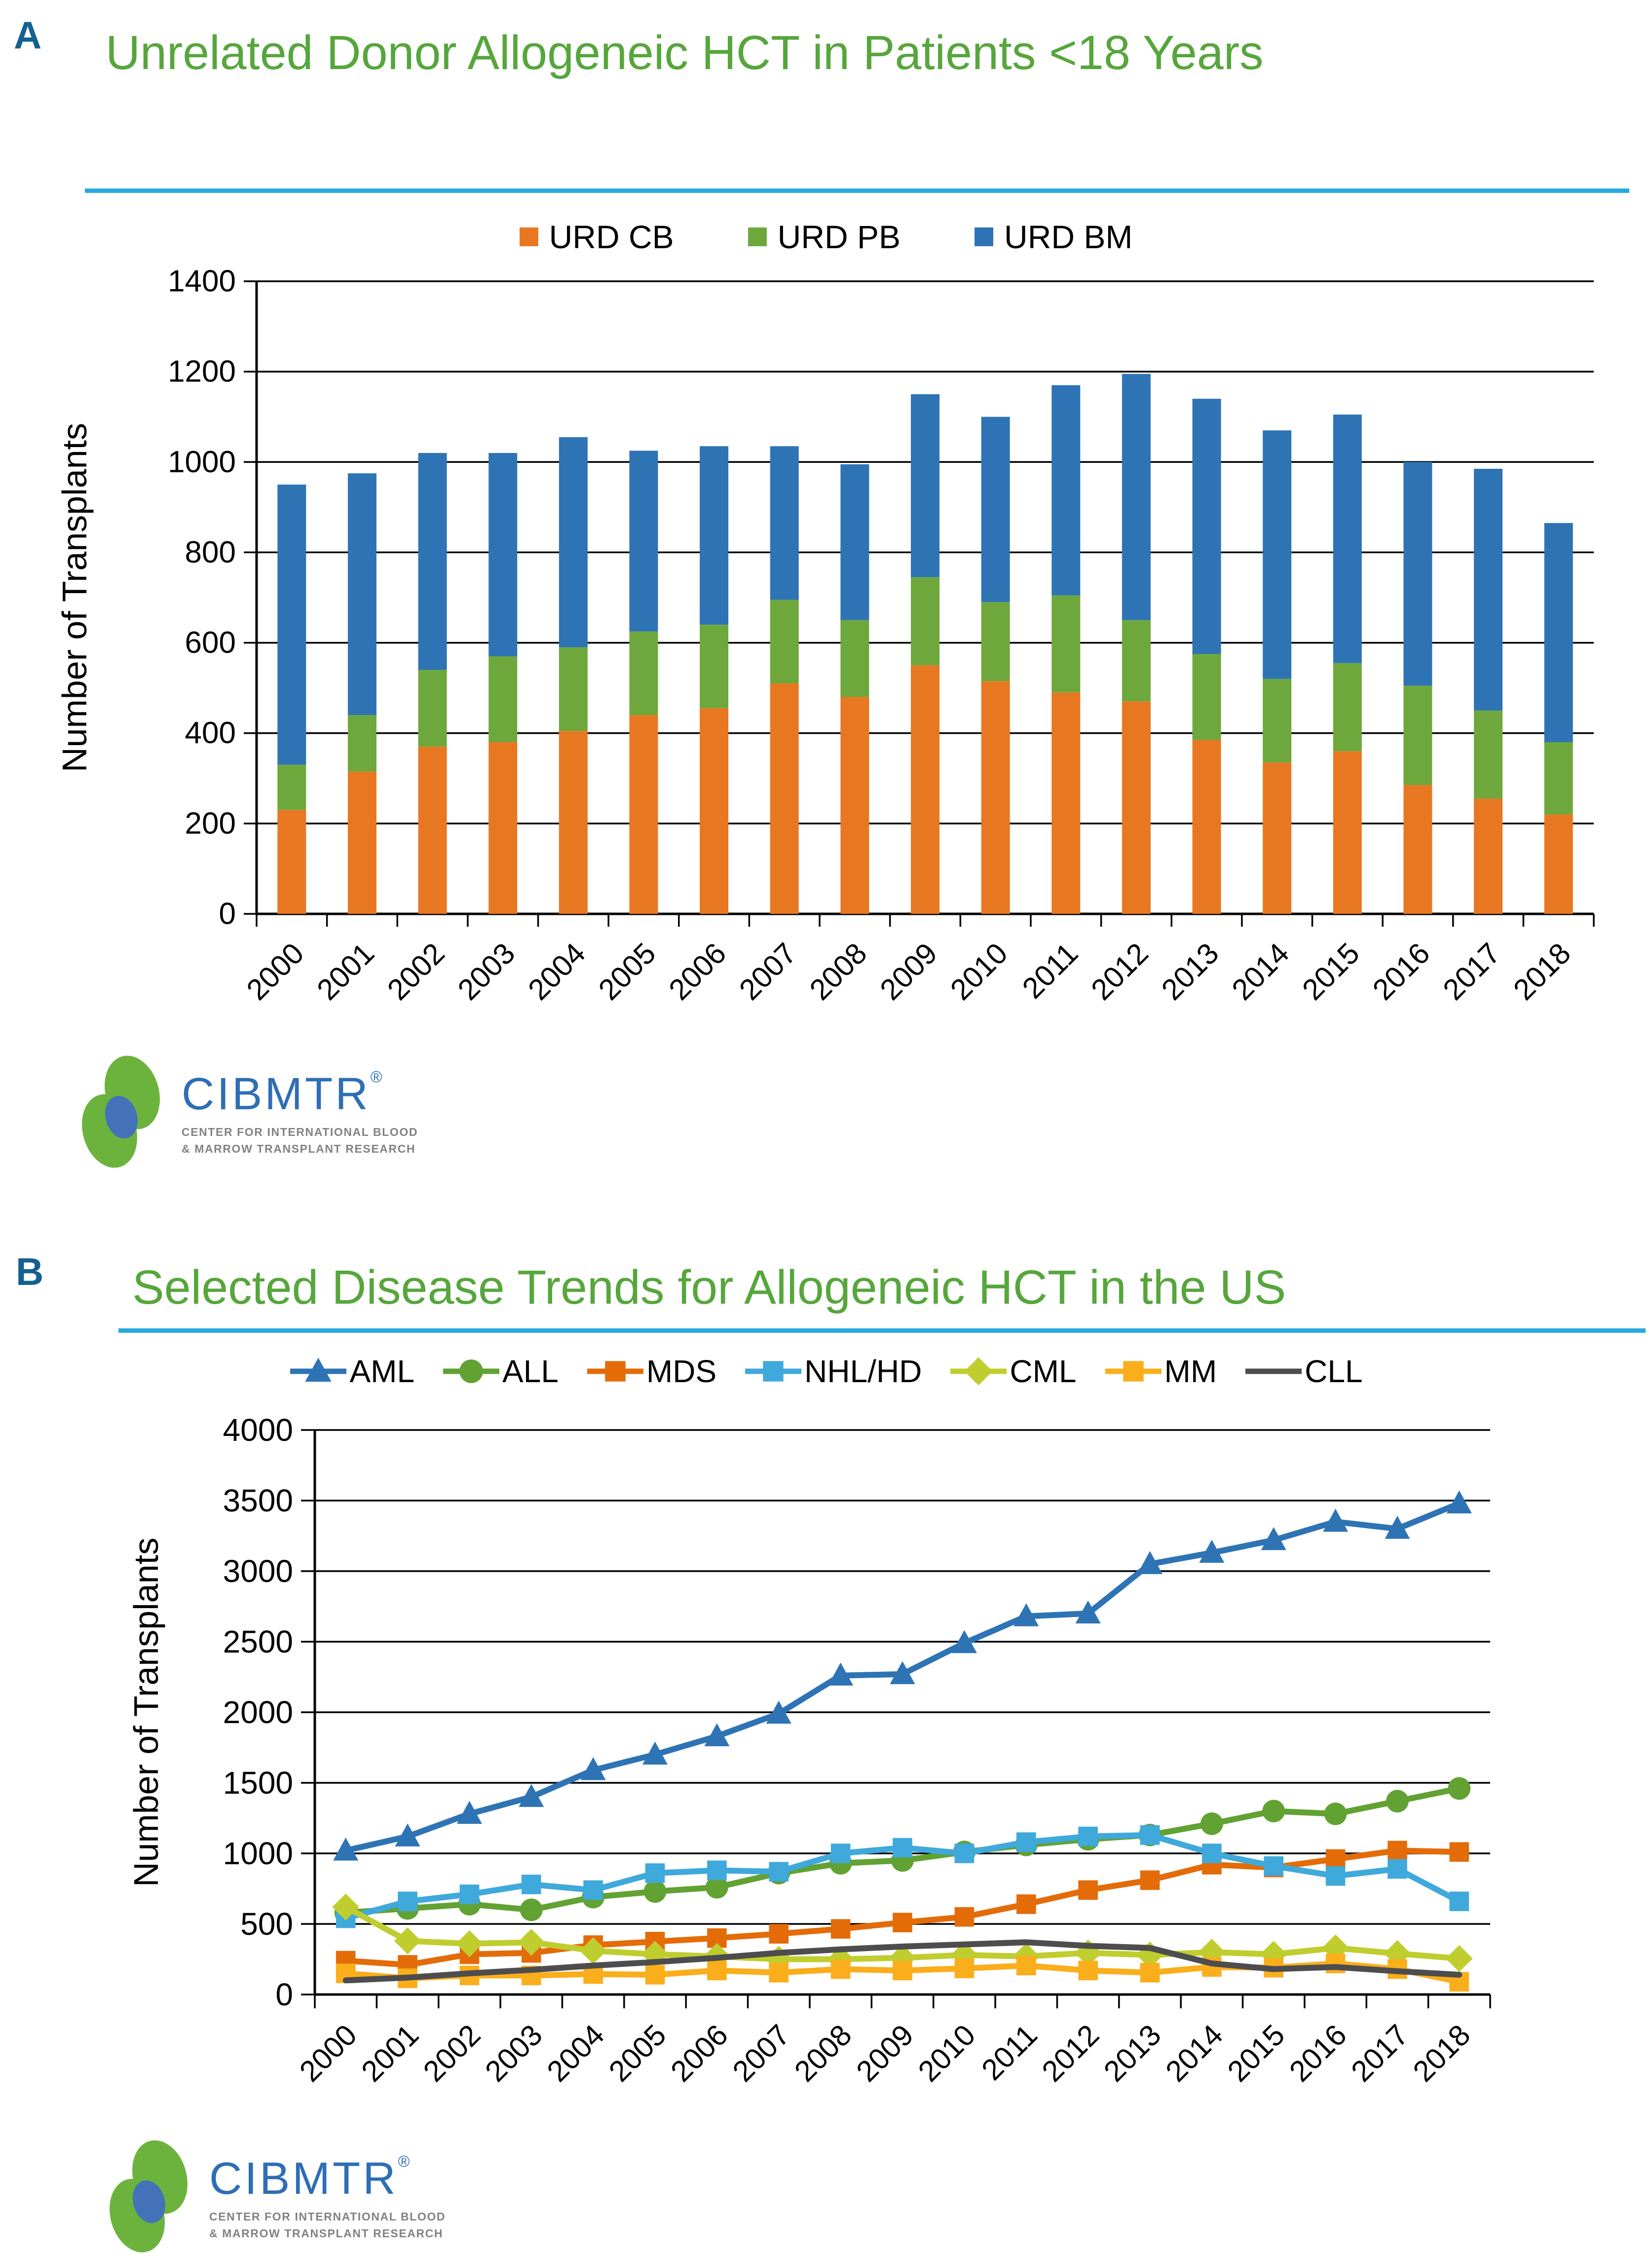 The height and width of the screenshot is (2259, 1652). What do you see at coordinates (210, 643) in the screenshot?
I see `y-tick-label: 600` at bounding box center [210, 643].